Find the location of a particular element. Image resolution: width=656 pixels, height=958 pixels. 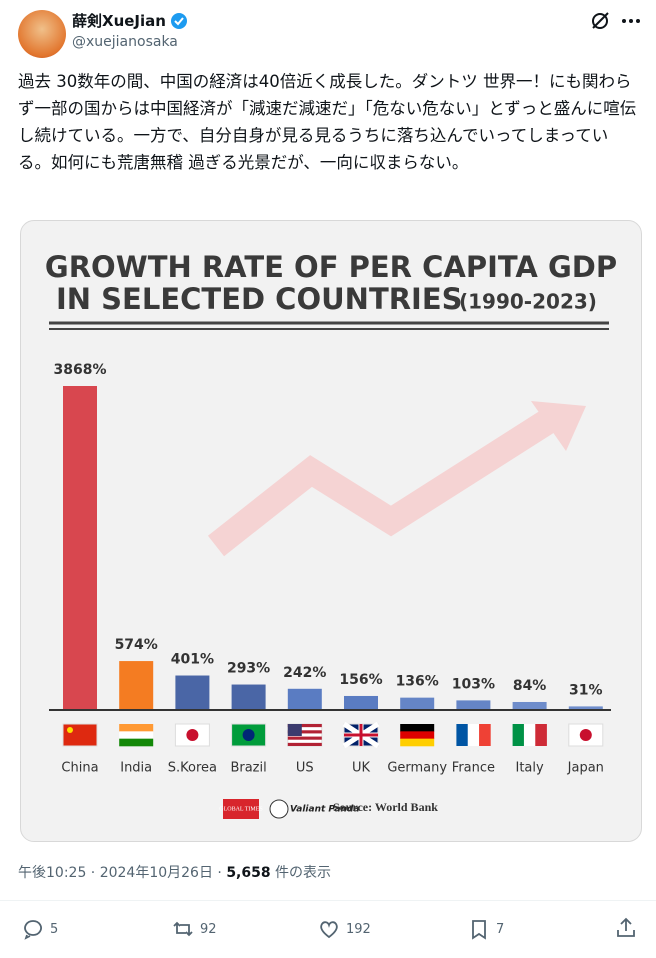

chart-title: GROWTH RATE OF PER CAPITA GDP is located at coordinates (331, 267).